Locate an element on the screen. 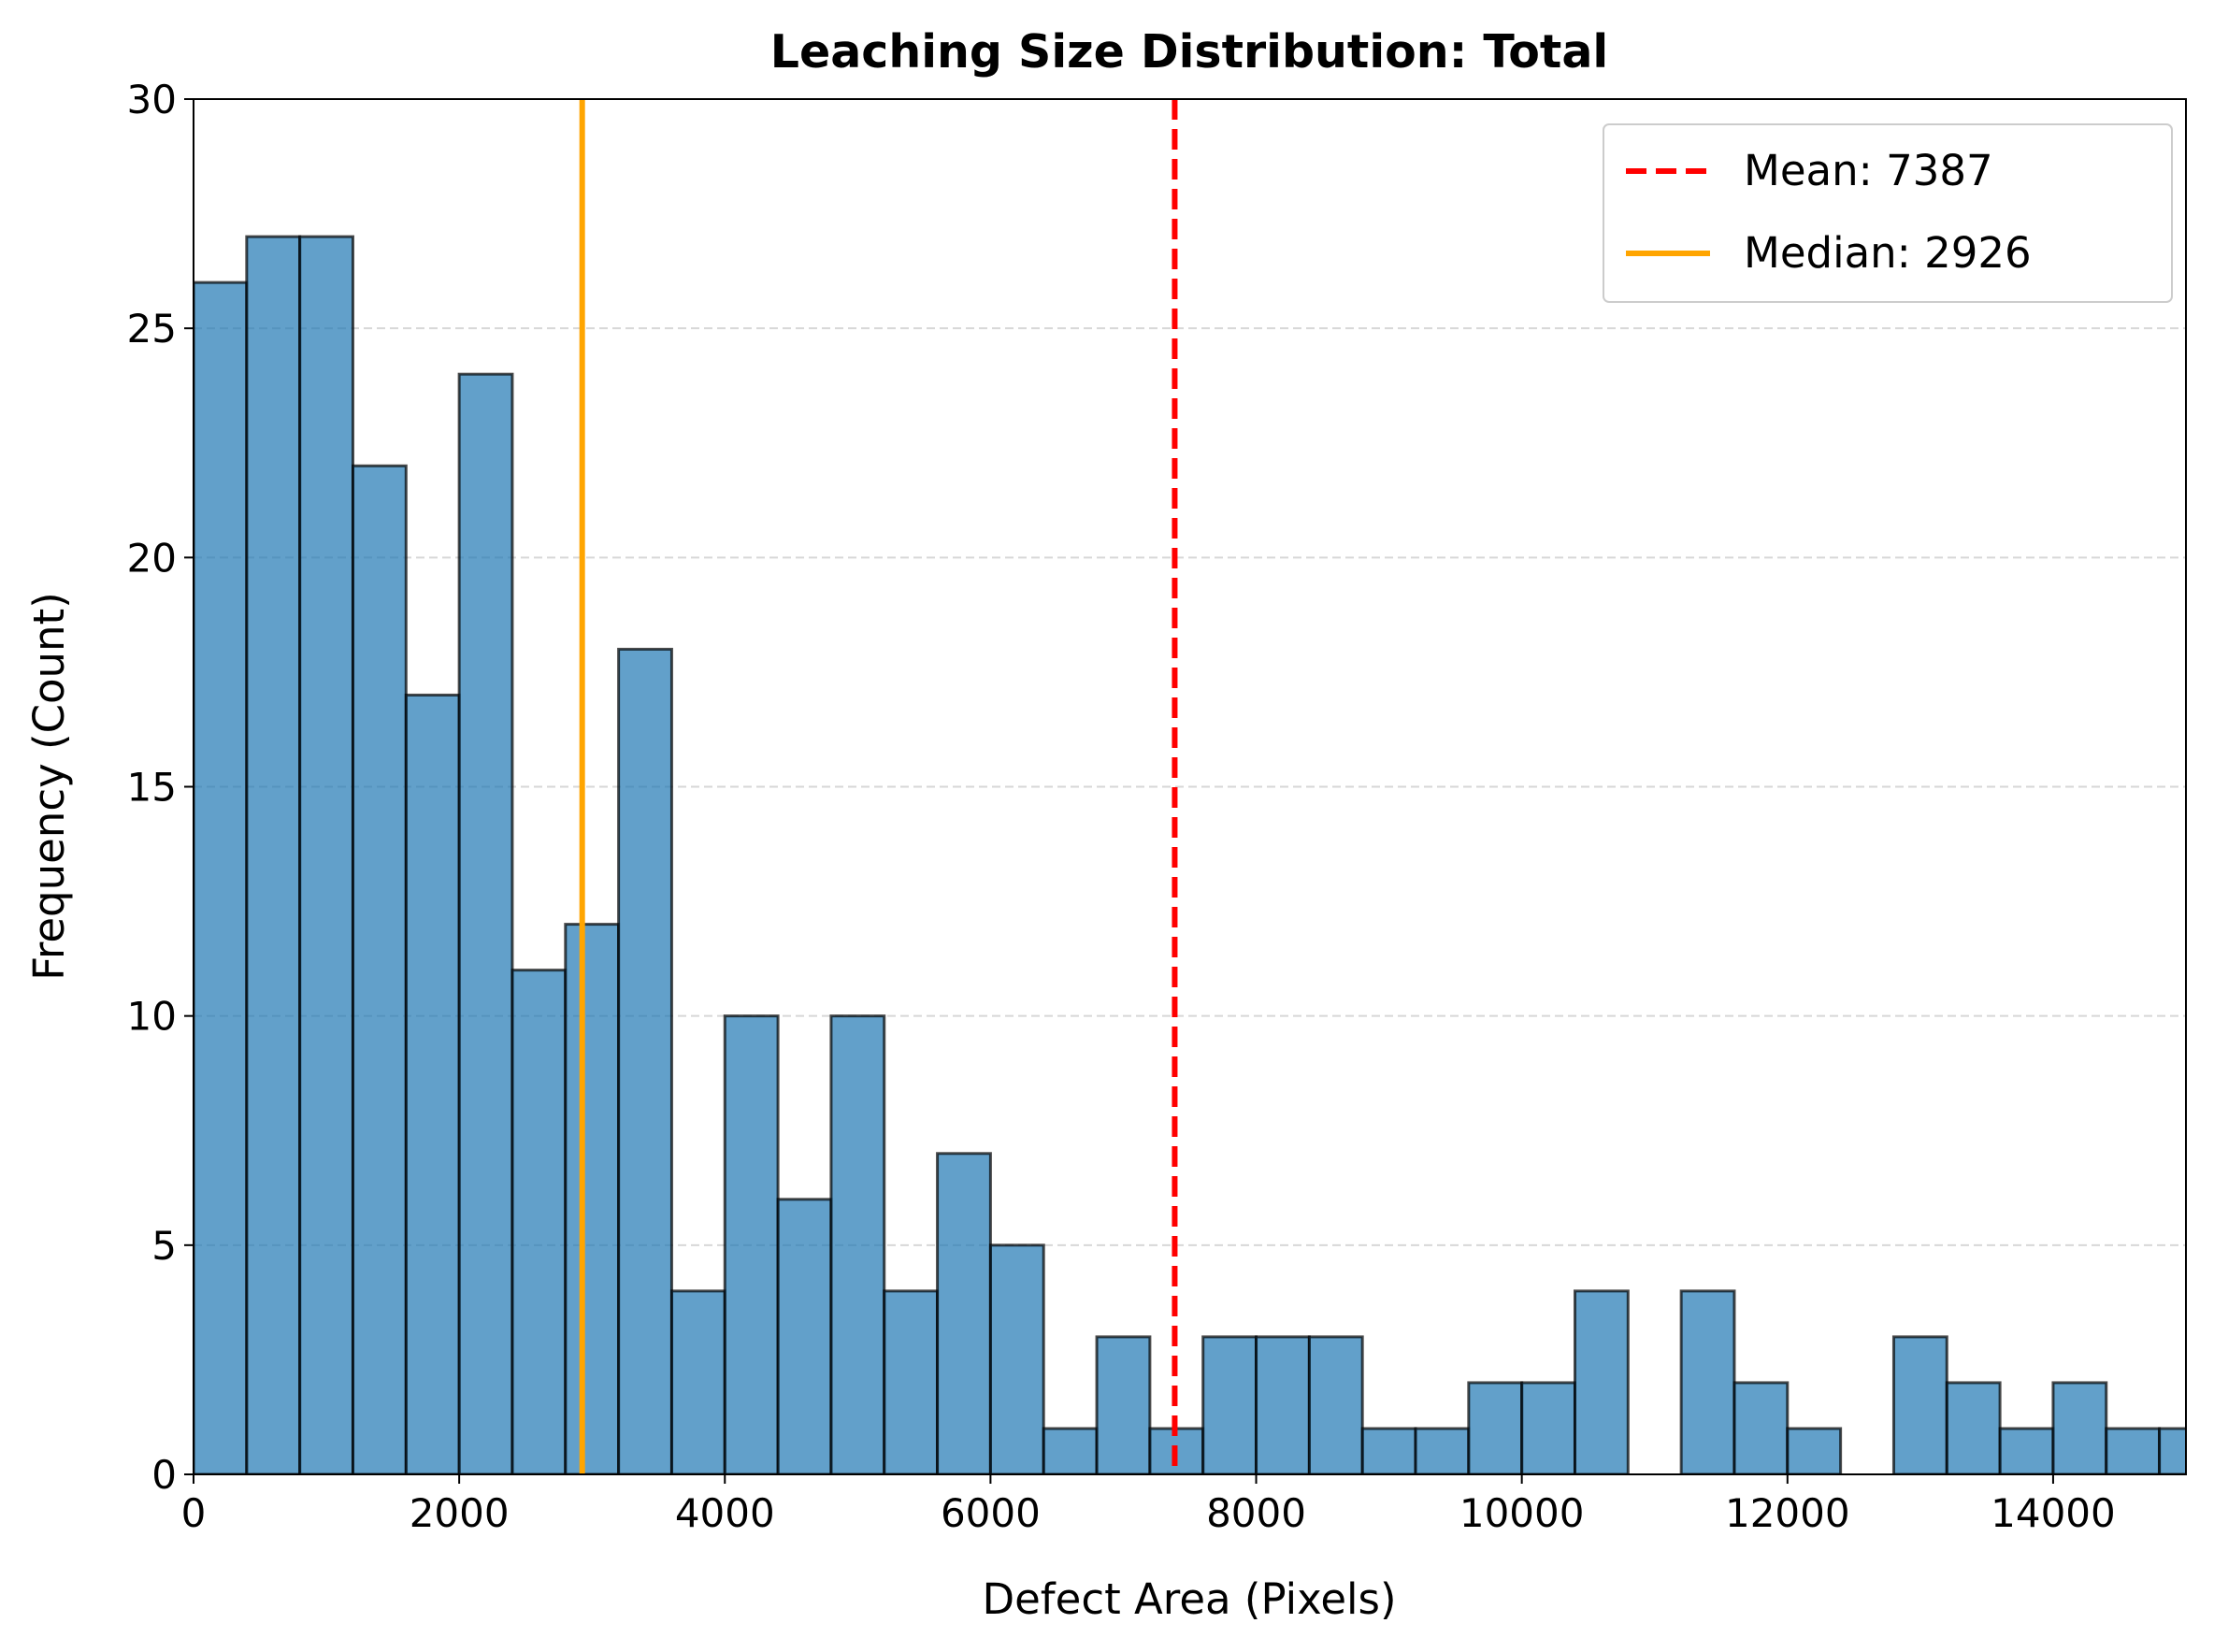 The height and width of the screenshot is (1652, 2214). y-tick-label: 10 is located at coordinates (152, 1017).